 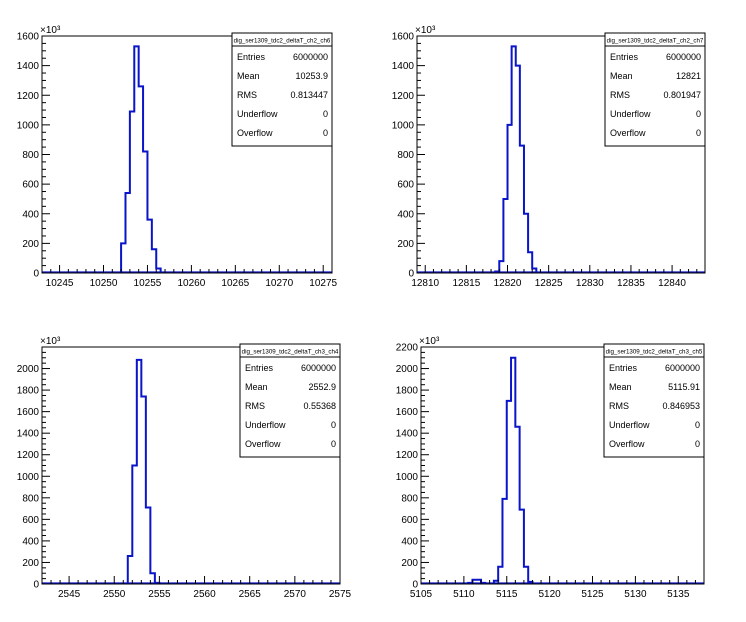 What do you see at coordinates (282, 41) in the screenshot?
I see `stats-box-title: dig_ser1309_tdc2_deltaT_ch2_ch6` at bounding box center [282, 41].